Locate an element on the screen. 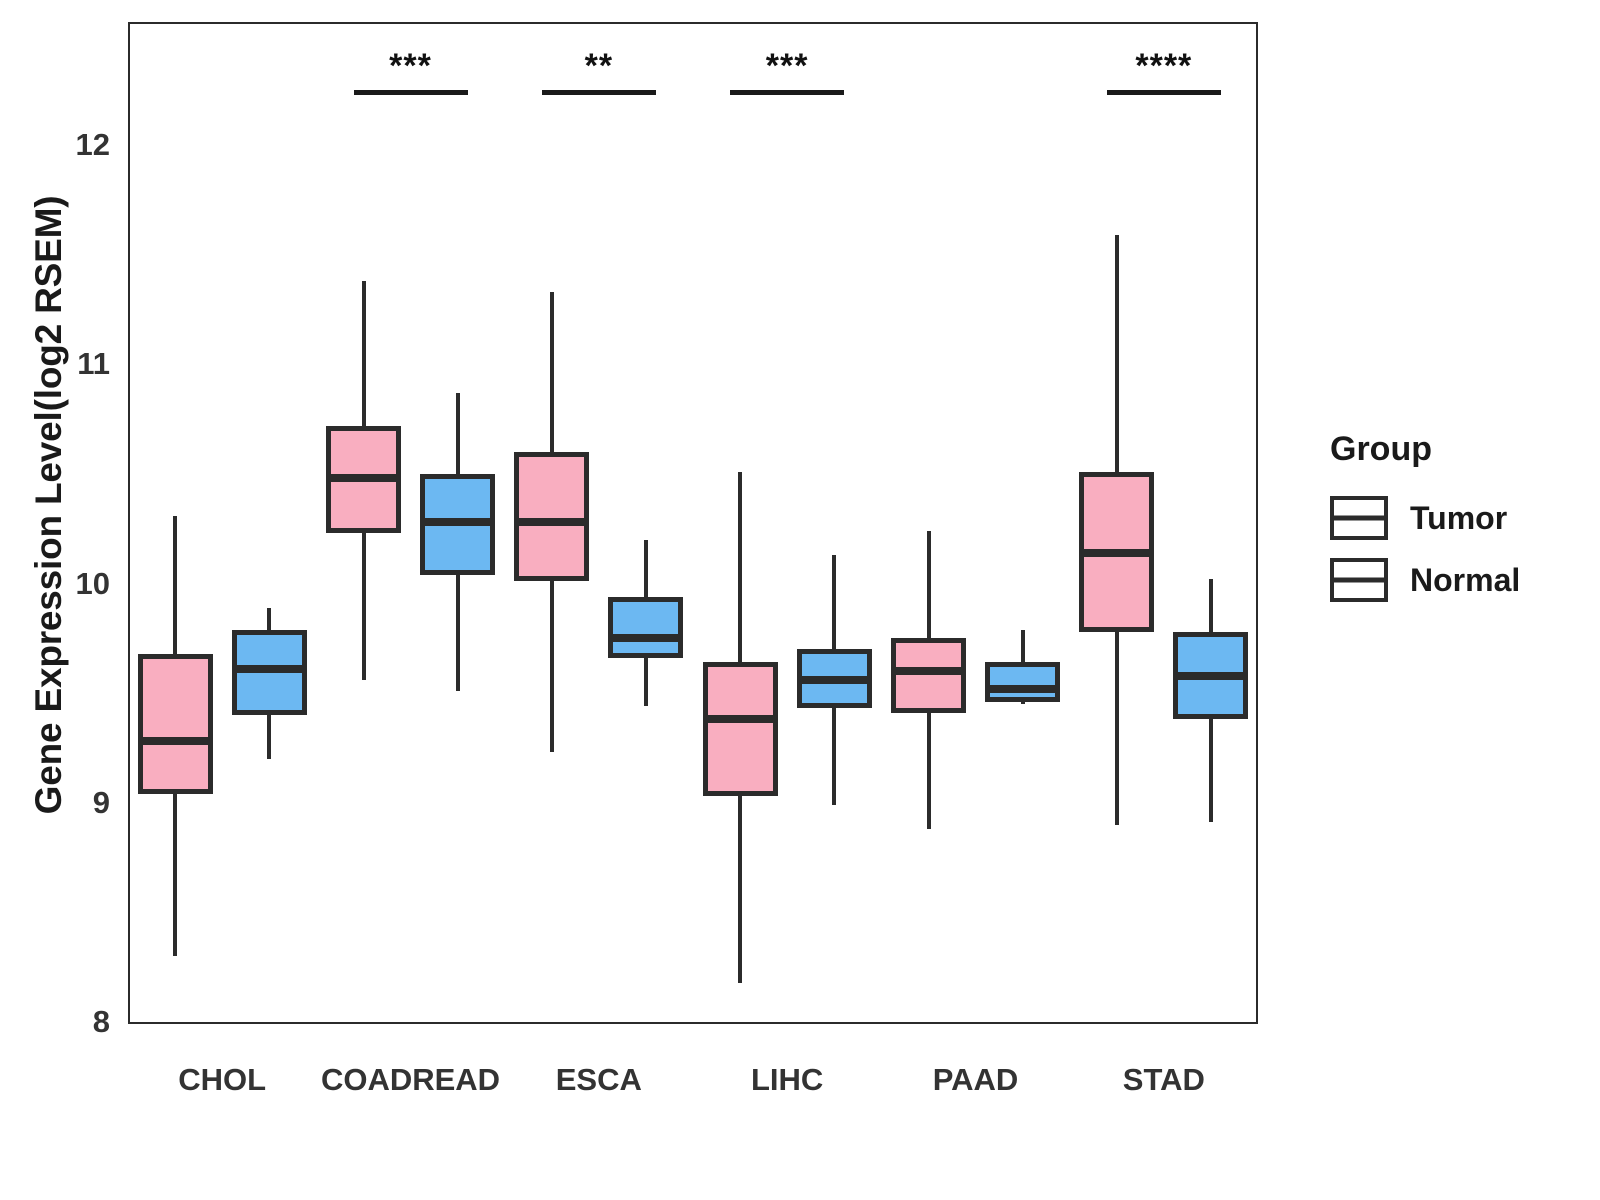 The width and height of the screenshot is (1600, 1200). legend-title: Group is located at coordinates (1381, 449).